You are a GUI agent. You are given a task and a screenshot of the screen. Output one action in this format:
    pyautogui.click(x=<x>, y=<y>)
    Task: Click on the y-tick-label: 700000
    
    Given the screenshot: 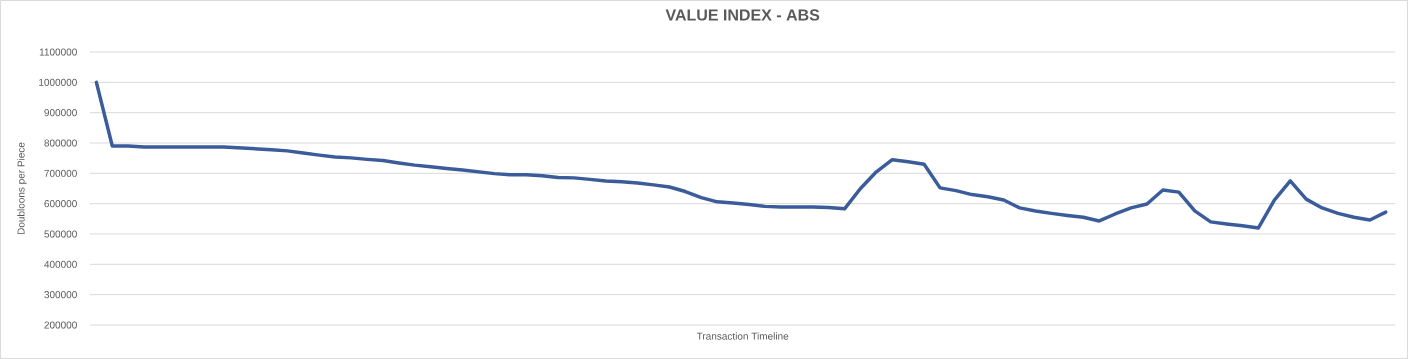 What is the action you would take?
    pyautogui.click(x=60, y=173)
    